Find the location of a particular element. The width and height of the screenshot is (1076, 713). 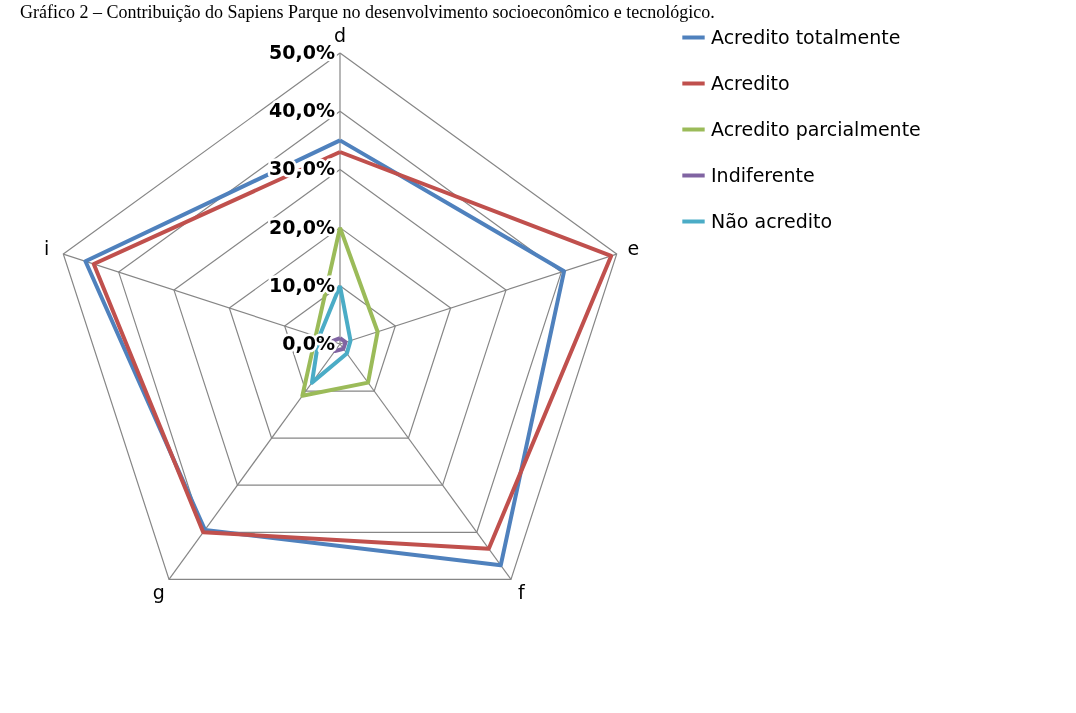

legend-label: Indiferente is located at coordinates (763, 174).